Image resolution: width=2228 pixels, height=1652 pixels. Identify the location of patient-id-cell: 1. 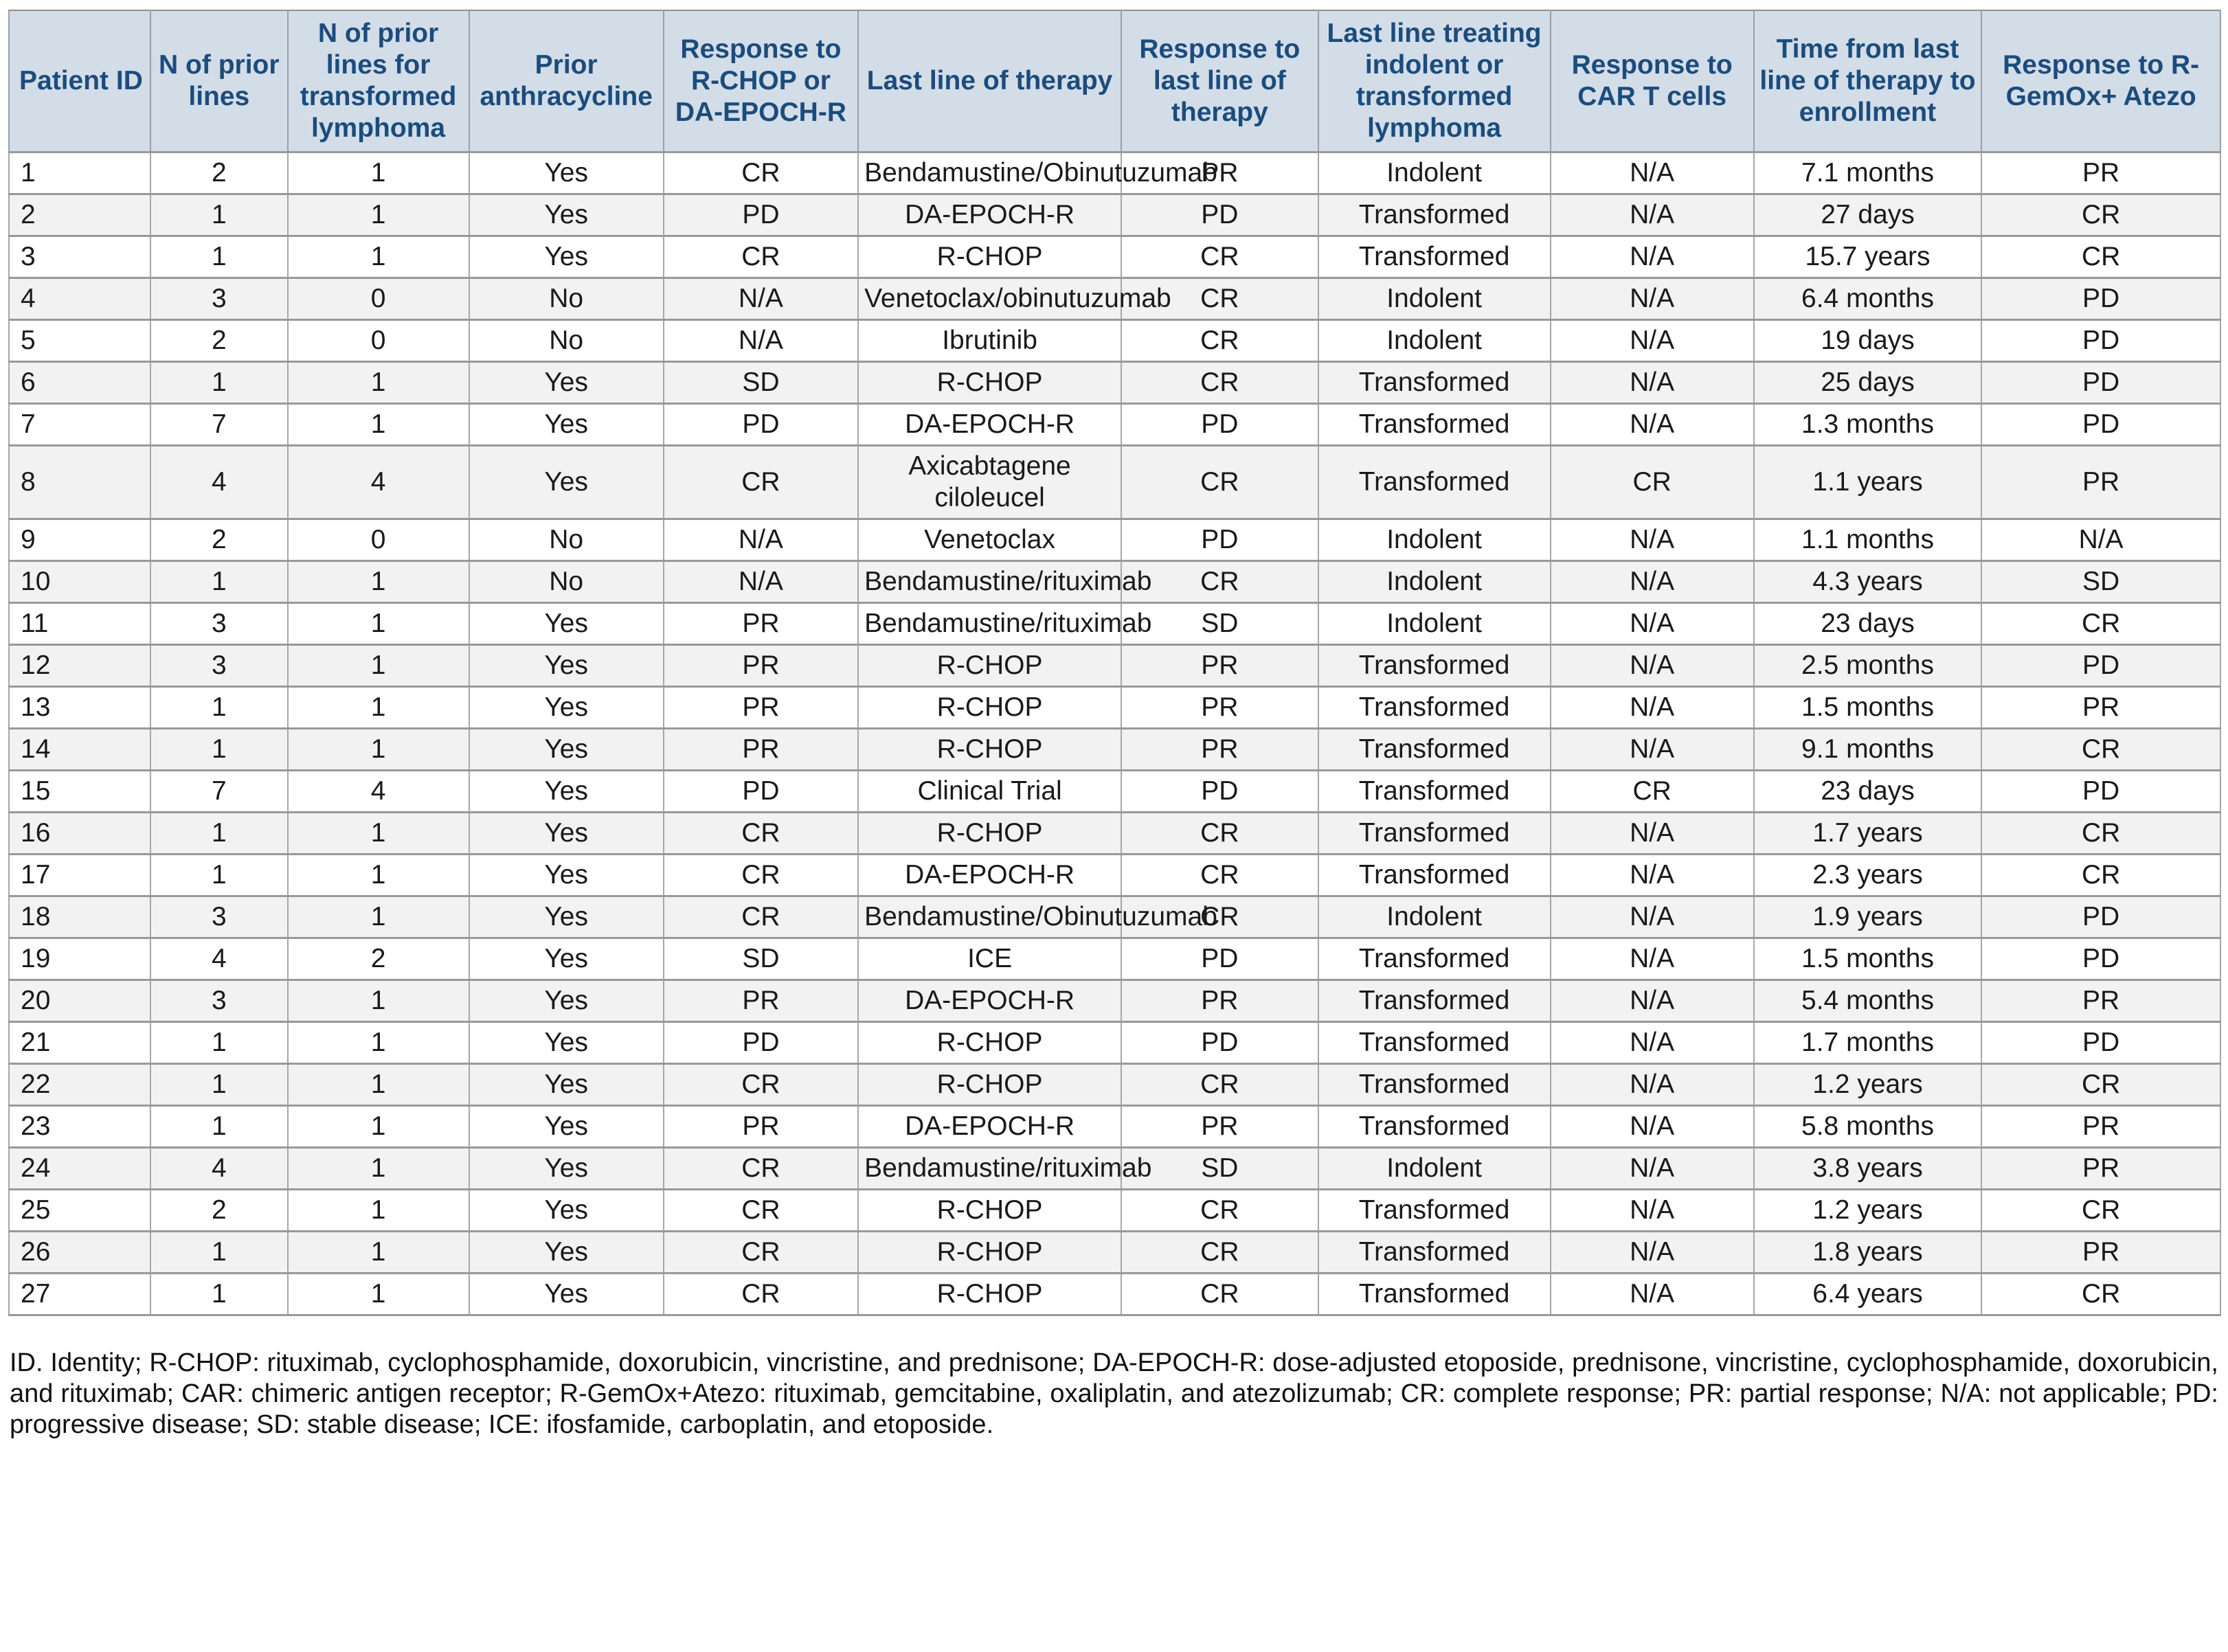
(80, 173).